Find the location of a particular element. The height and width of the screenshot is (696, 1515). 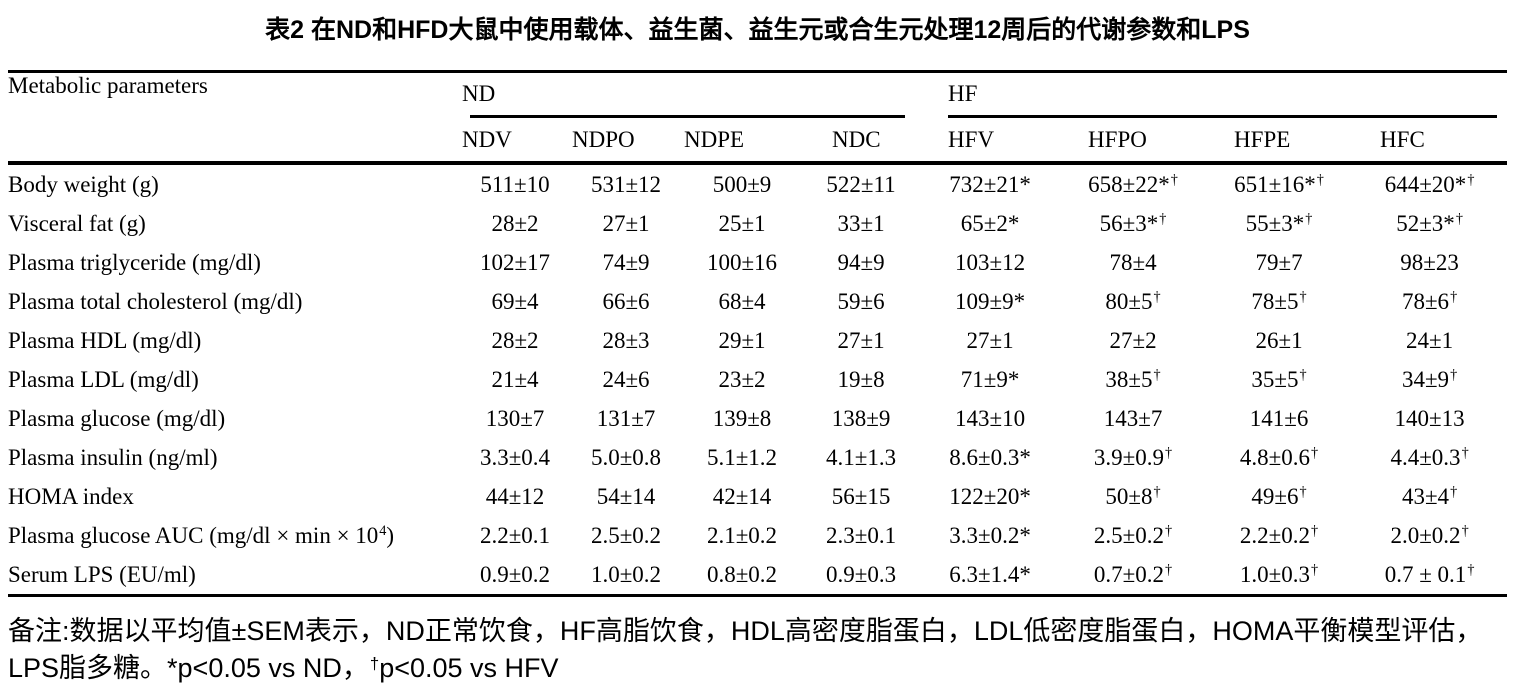

data-cell: 3.3±0.4 is located at coordinates (515, 457).